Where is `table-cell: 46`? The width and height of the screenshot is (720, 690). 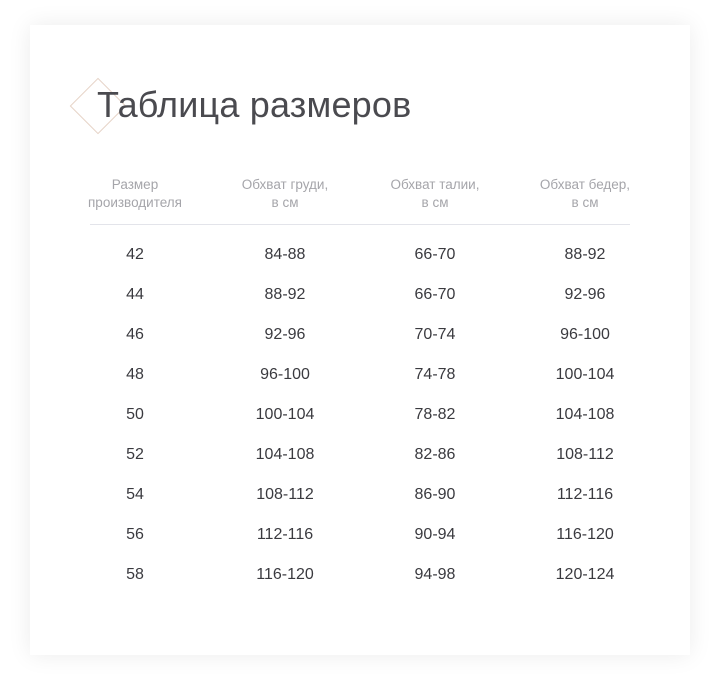 table-cell: 46 is located at coordinates (135, 334).